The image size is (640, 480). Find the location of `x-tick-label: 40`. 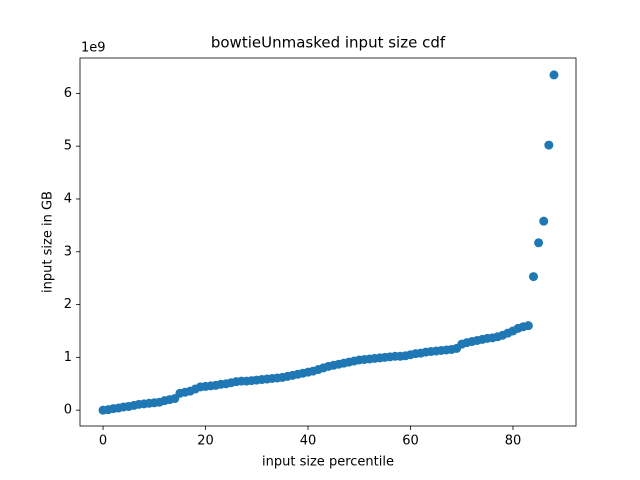

x-tick-label: 40 is located at coordinates (308, 441).